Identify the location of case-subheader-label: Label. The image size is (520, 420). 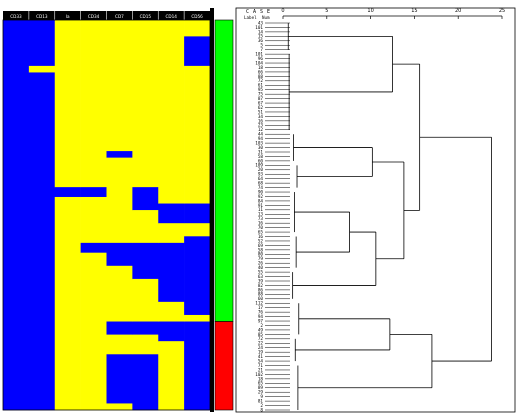
(250, 17).